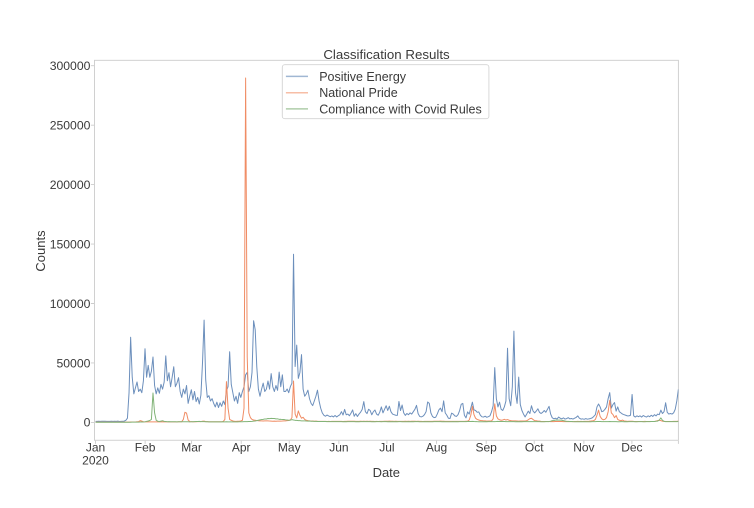  Describe the element at coordinates (358, 93) in the screenshot. I see `svg-text: National Pride` at that location.